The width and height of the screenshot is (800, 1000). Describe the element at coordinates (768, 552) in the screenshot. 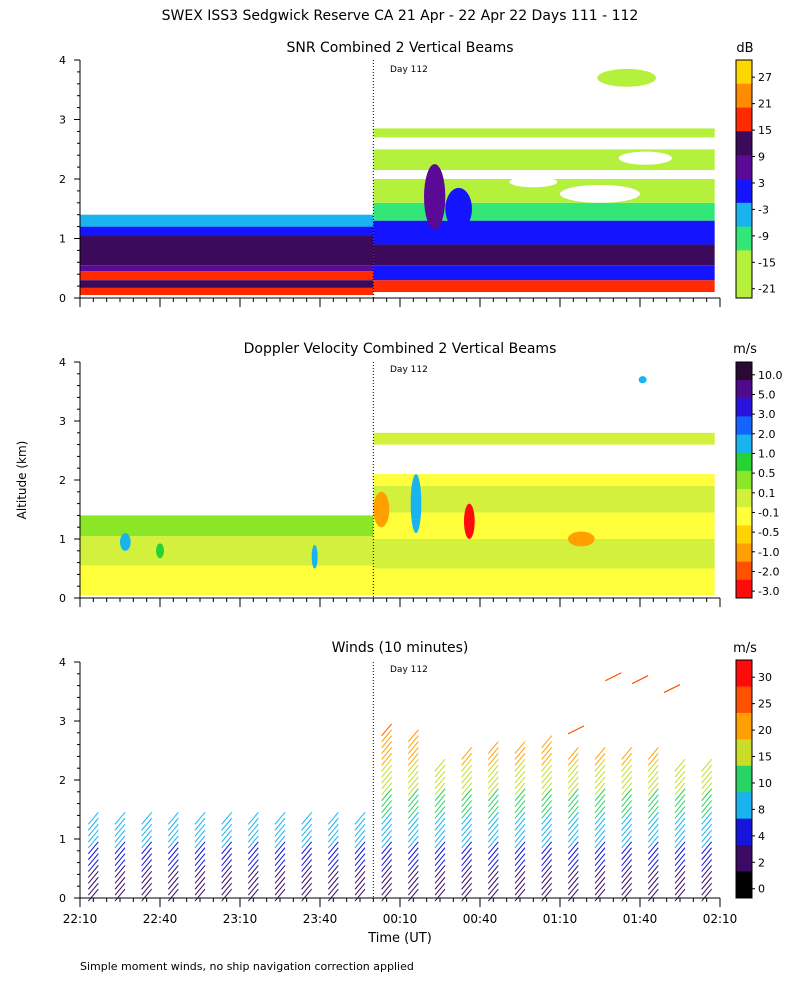

I see `colorbar-label: -1.0` at that location.